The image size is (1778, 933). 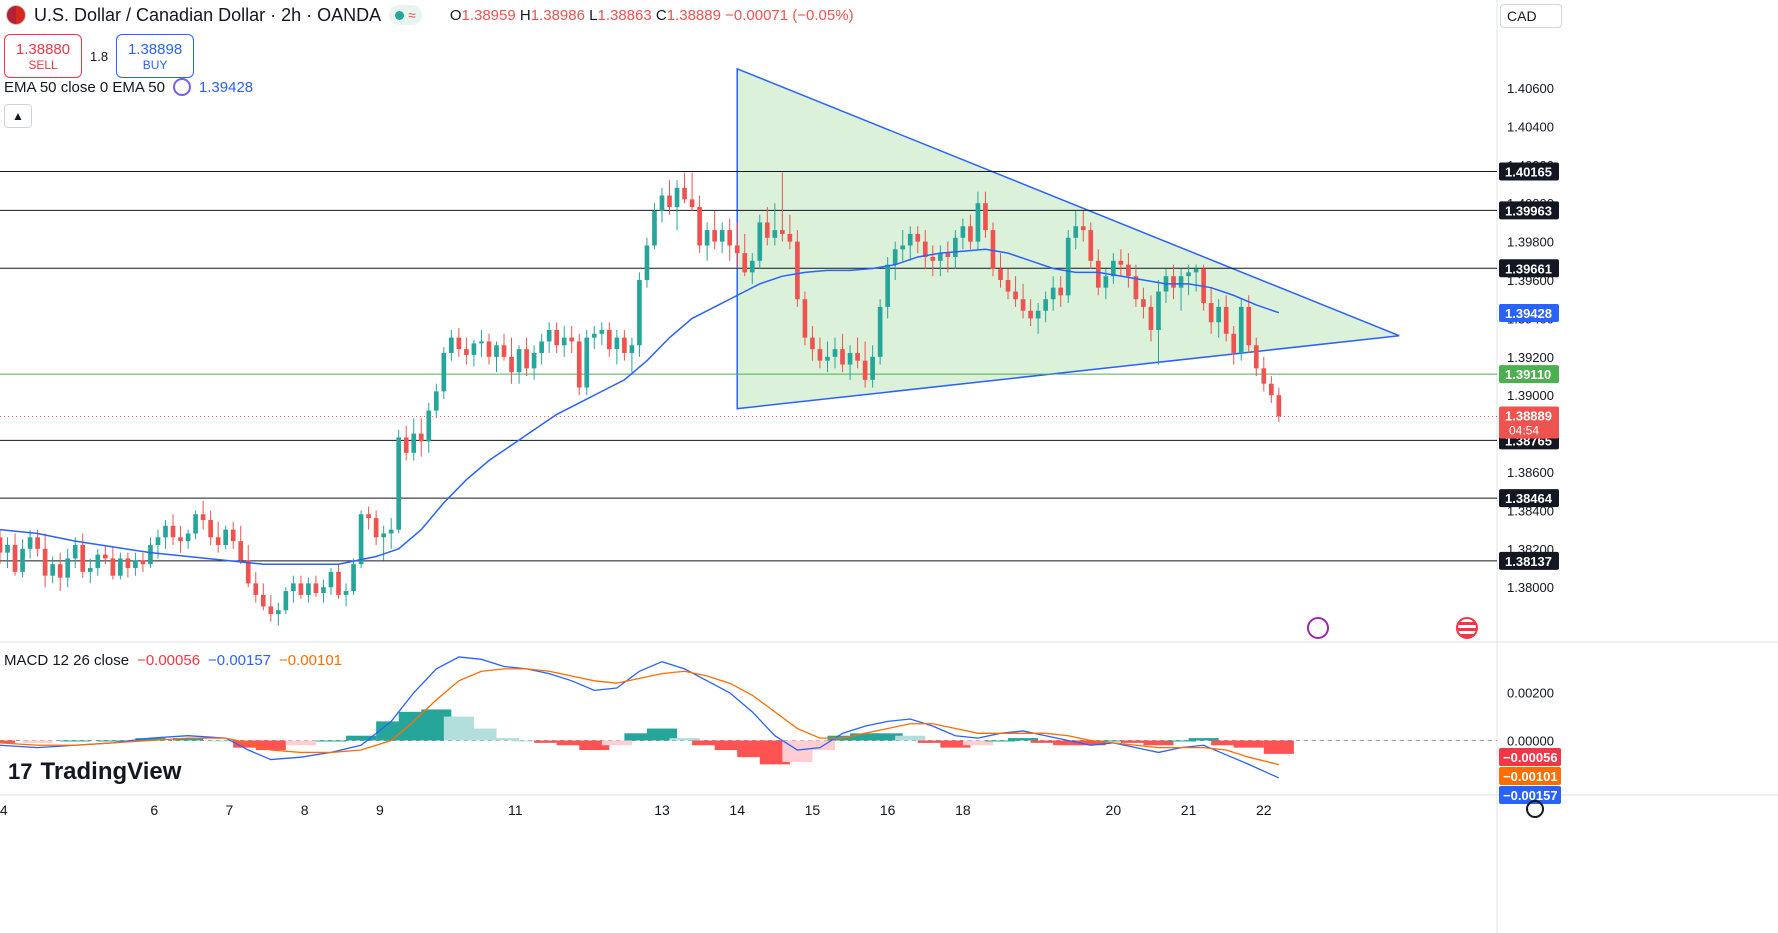 I want to click on macd-signal-line, so click(x=639, y=717).